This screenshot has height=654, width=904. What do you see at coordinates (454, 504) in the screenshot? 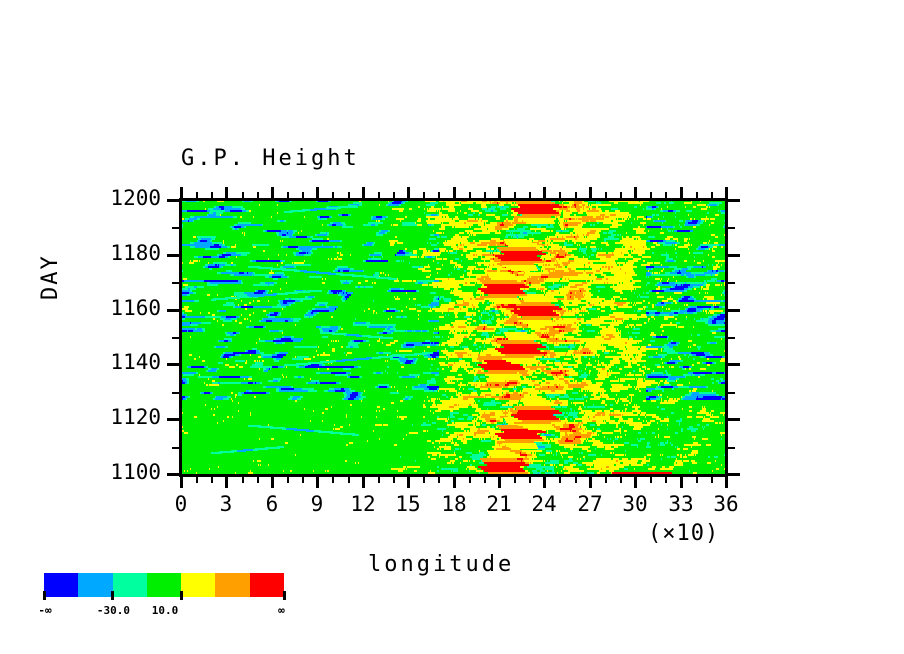
I see `x-axis-tick-label: 18` at bounding box center [454, 504].